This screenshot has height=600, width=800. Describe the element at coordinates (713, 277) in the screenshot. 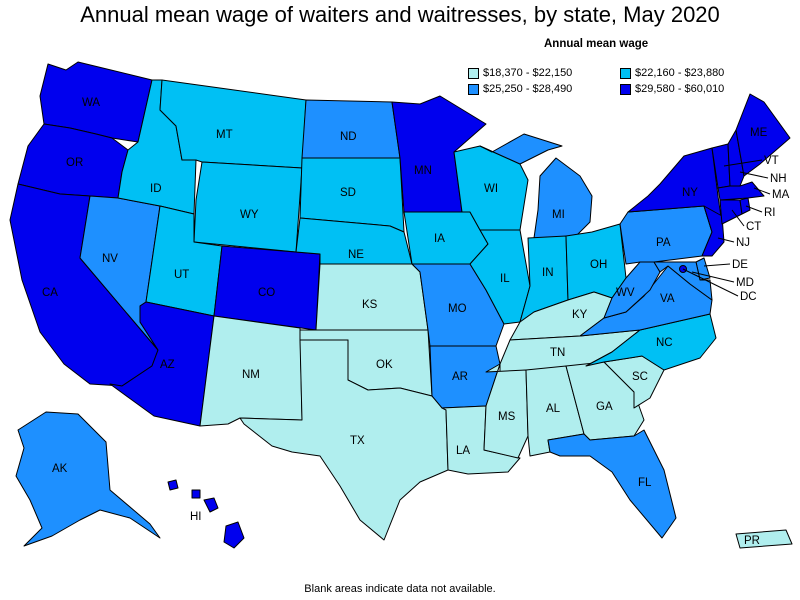

I see `callout-md` at that location.